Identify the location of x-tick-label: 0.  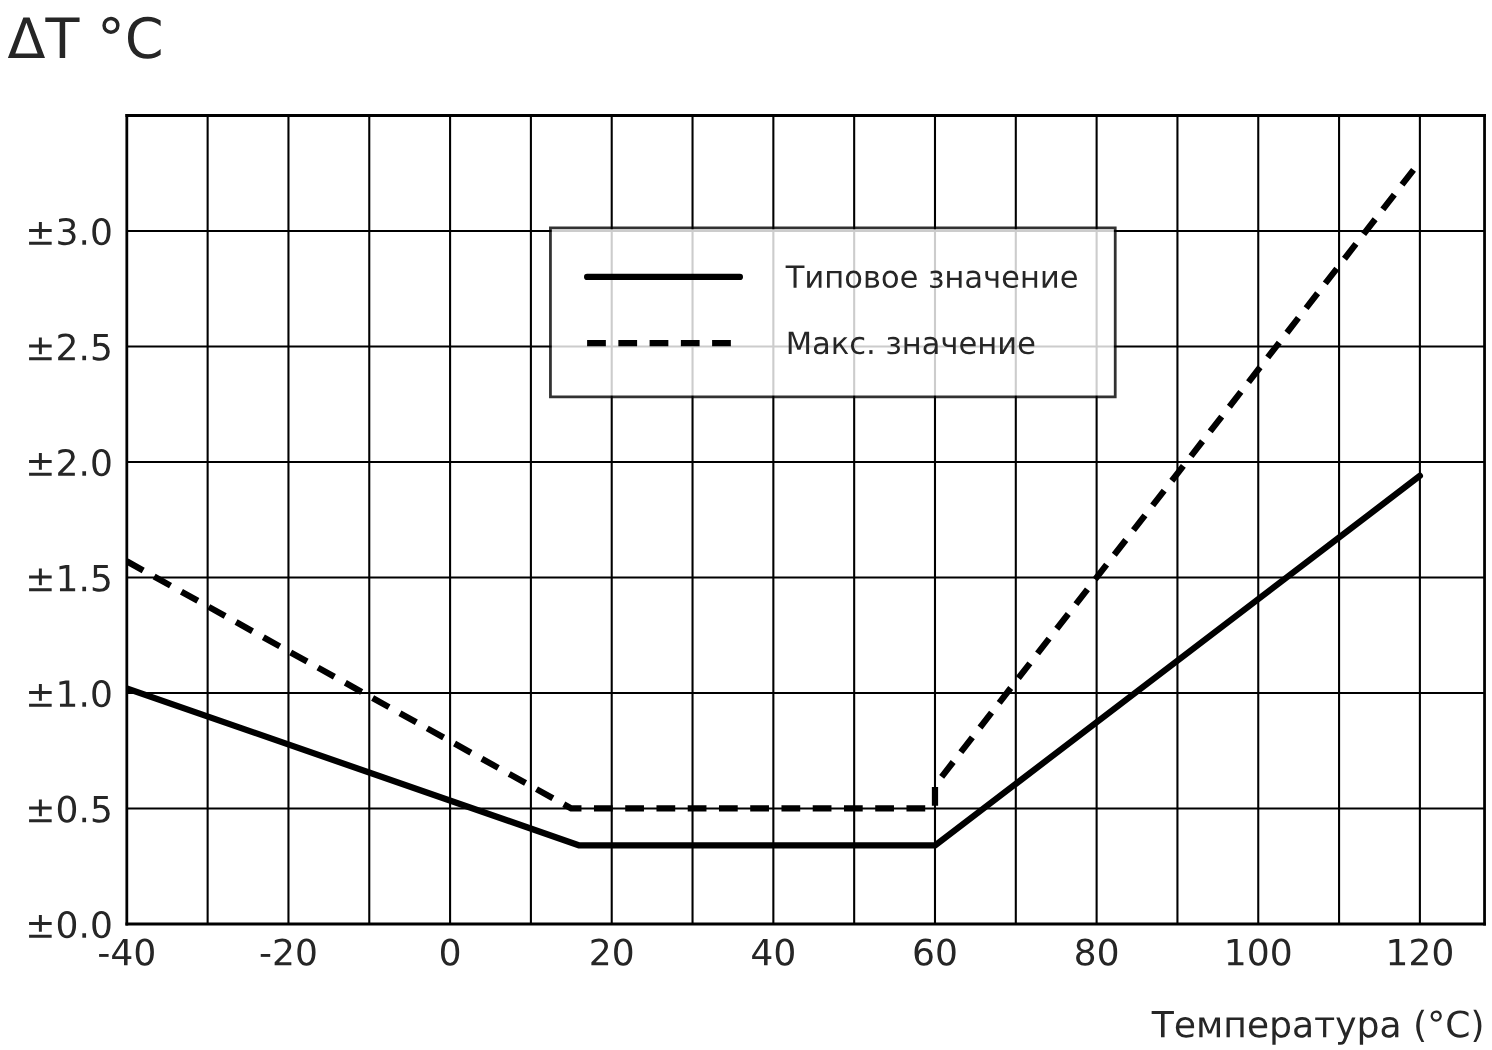
(450, 952).